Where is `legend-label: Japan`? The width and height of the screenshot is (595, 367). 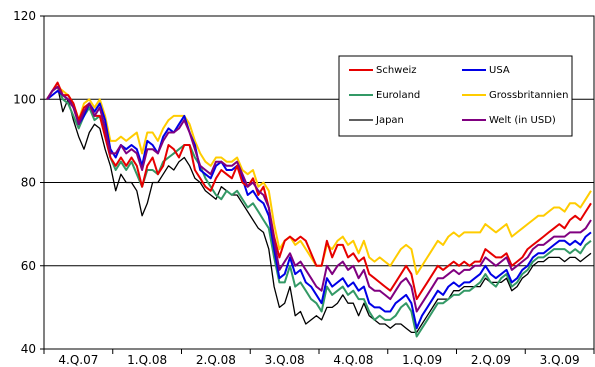 legend-label: Japan is located at coordinates (389, 120).